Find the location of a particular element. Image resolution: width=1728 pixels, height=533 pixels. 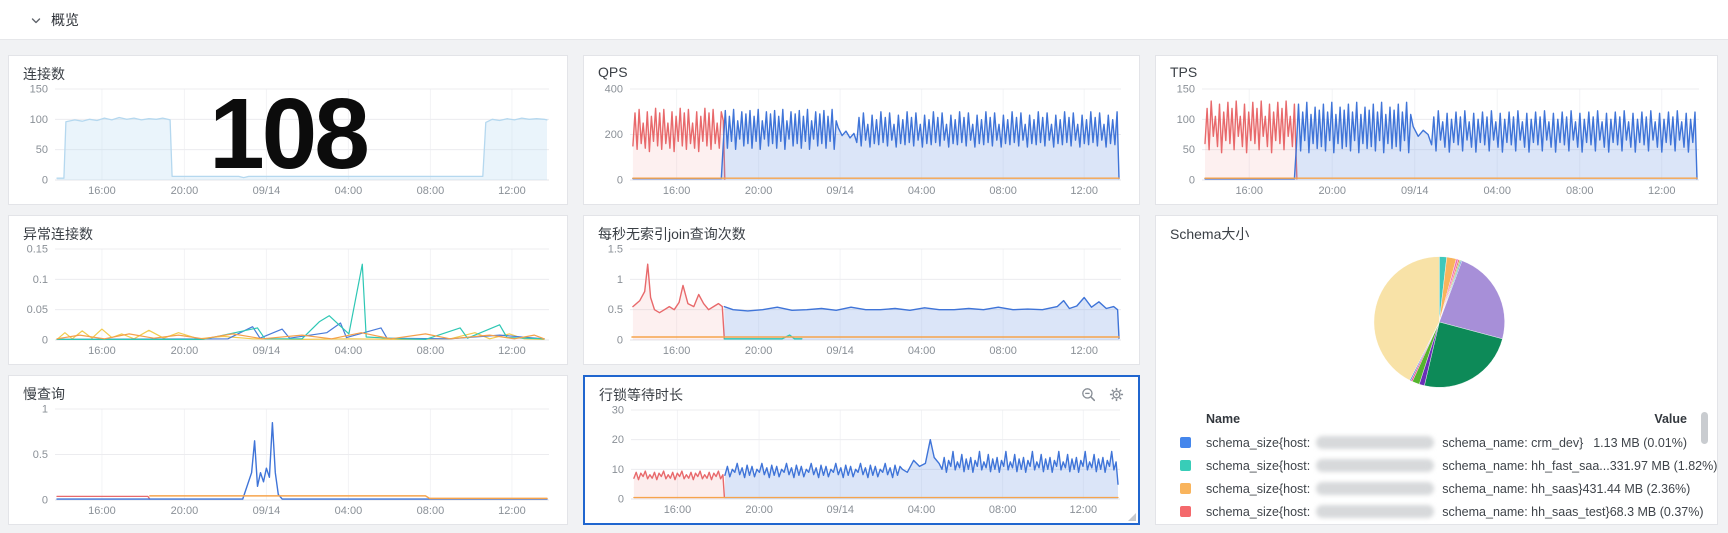

rowlock-wait-chart: 16:00 20:00 09/14 04:00 08:00 12:00 30 20 10 0 is located at coordinates (859, 460).